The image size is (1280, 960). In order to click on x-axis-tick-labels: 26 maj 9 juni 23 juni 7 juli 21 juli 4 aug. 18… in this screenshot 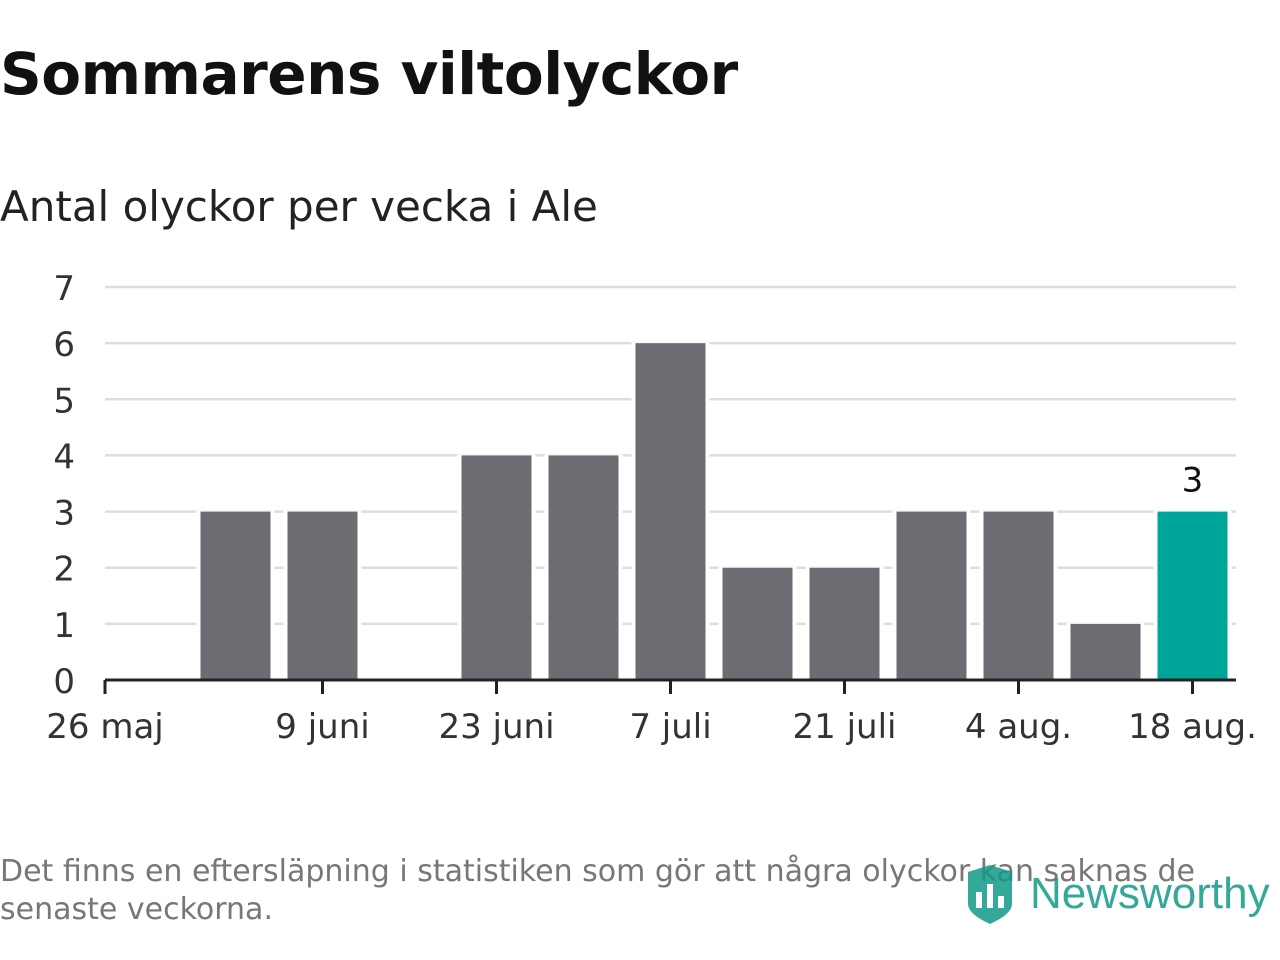, I will do `click(651, 727)`.